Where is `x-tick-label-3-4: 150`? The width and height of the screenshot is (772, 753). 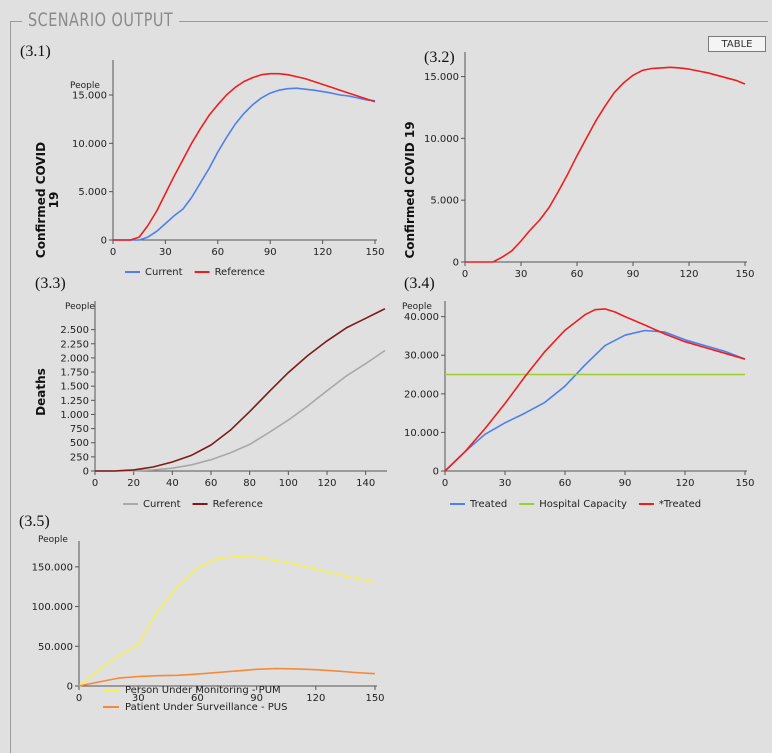 x-tick-label-3-4: 150 is located at coordinates (744, 483).